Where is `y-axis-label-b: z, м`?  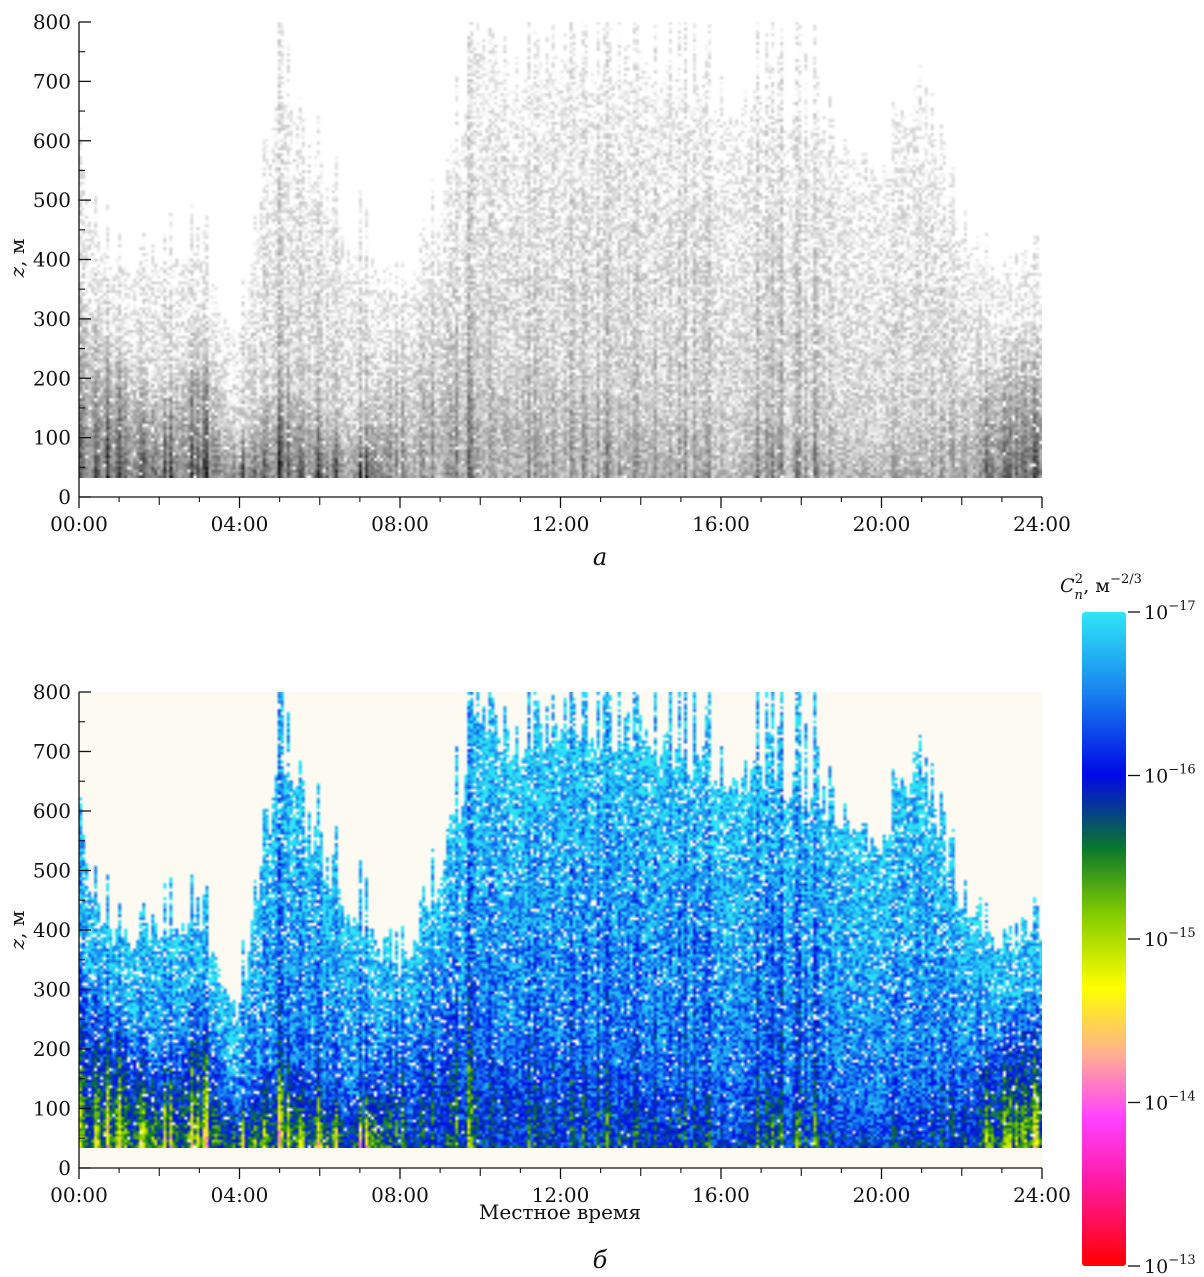 y-axis-label-b: z, м is located at coordinates (17, 931).